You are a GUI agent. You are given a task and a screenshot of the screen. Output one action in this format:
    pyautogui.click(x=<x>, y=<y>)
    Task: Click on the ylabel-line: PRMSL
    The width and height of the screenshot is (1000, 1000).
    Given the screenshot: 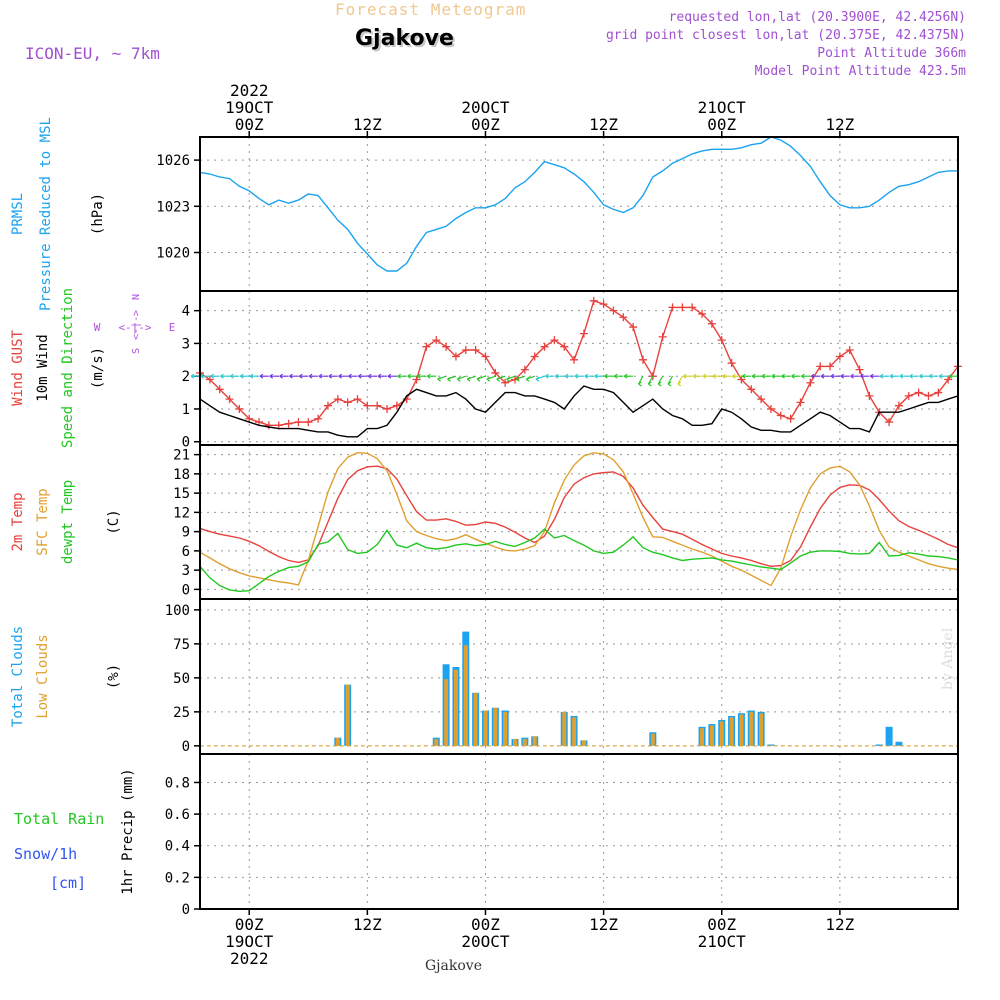 What is the action you would take?
    pyautogui.click(x=18, y=214)
    